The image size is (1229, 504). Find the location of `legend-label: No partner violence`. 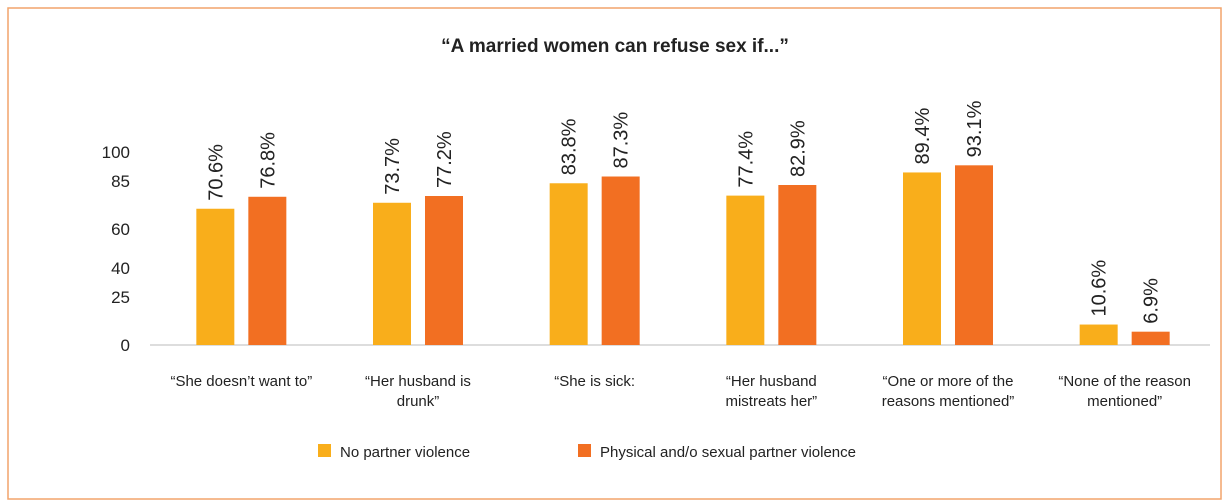

legend-label: No partner violence is located at coordinates (405, 452).